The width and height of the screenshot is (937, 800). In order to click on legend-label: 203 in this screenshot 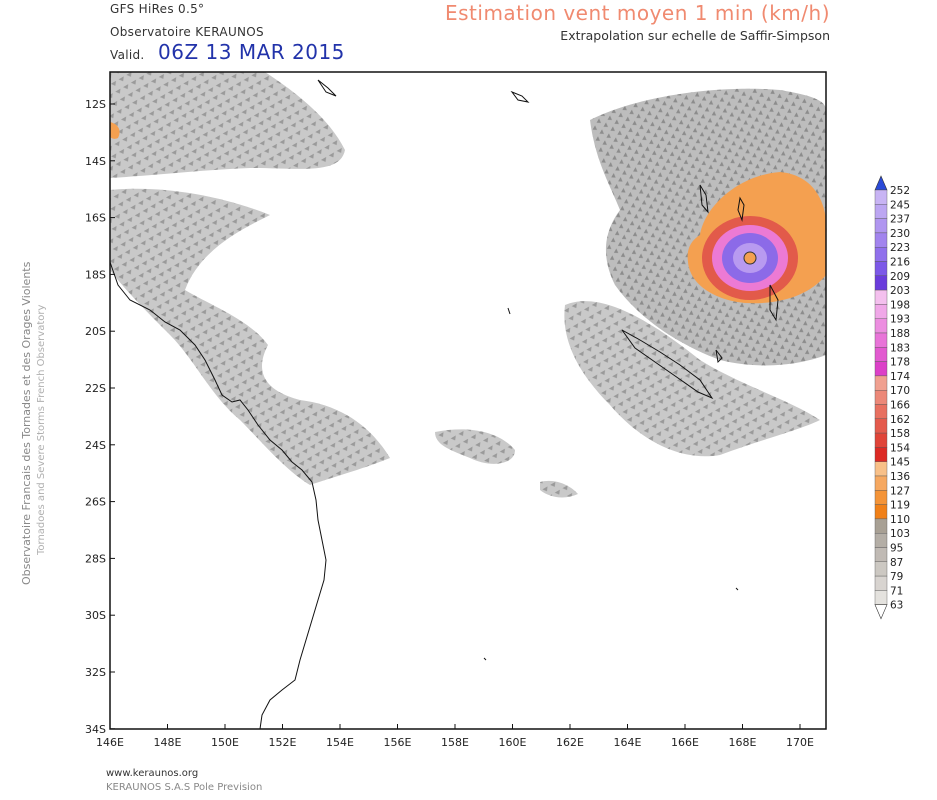, I will do `click(900, 291)`.